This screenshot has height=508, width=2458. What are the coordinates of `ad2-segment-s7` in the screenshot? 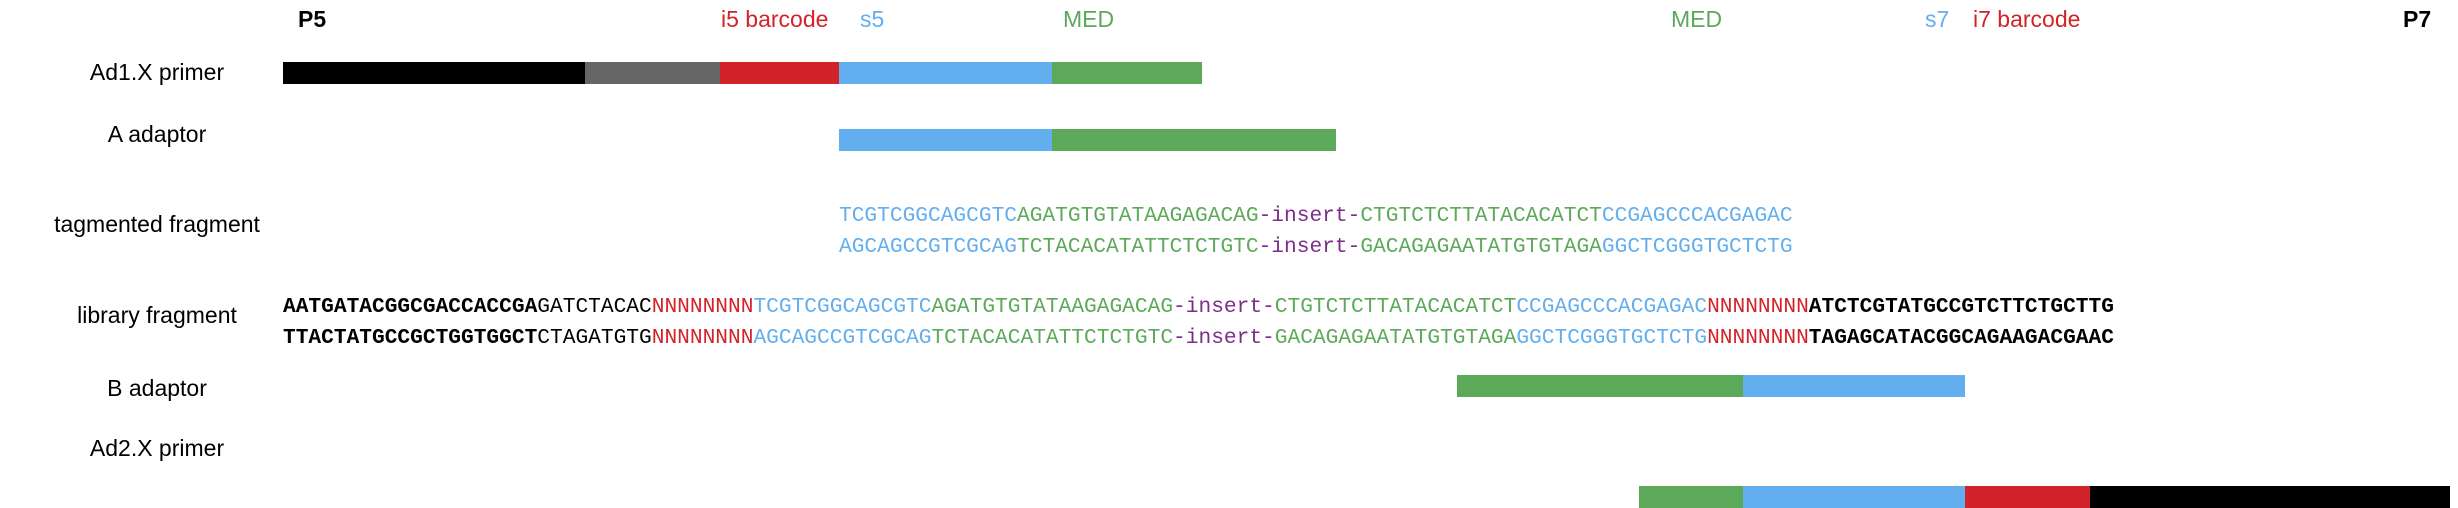 It's located at (1854, 497).